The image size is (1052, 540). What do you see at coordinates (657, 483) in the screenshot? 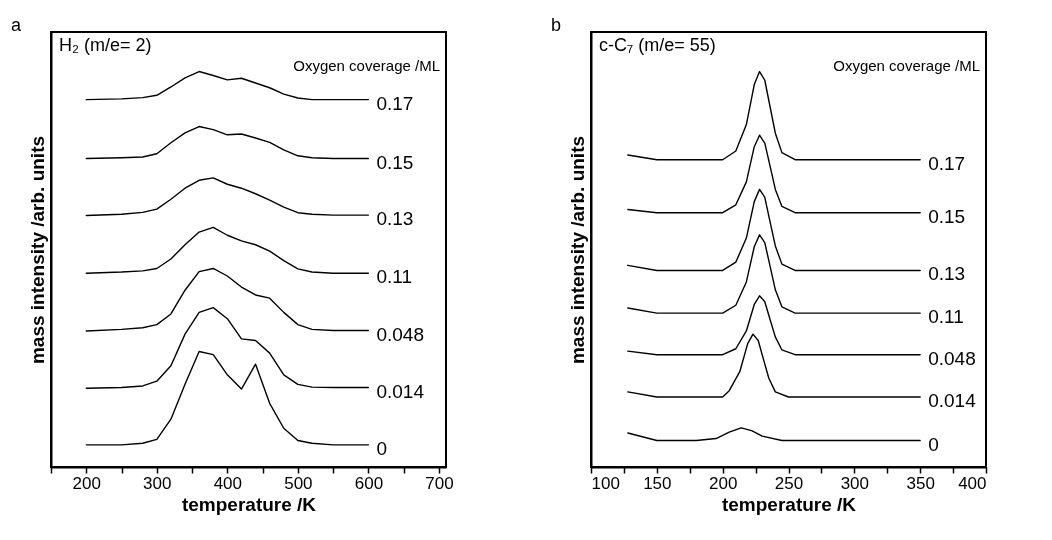
I see `x-tick-label: 150` at bounding box center [657, 483].